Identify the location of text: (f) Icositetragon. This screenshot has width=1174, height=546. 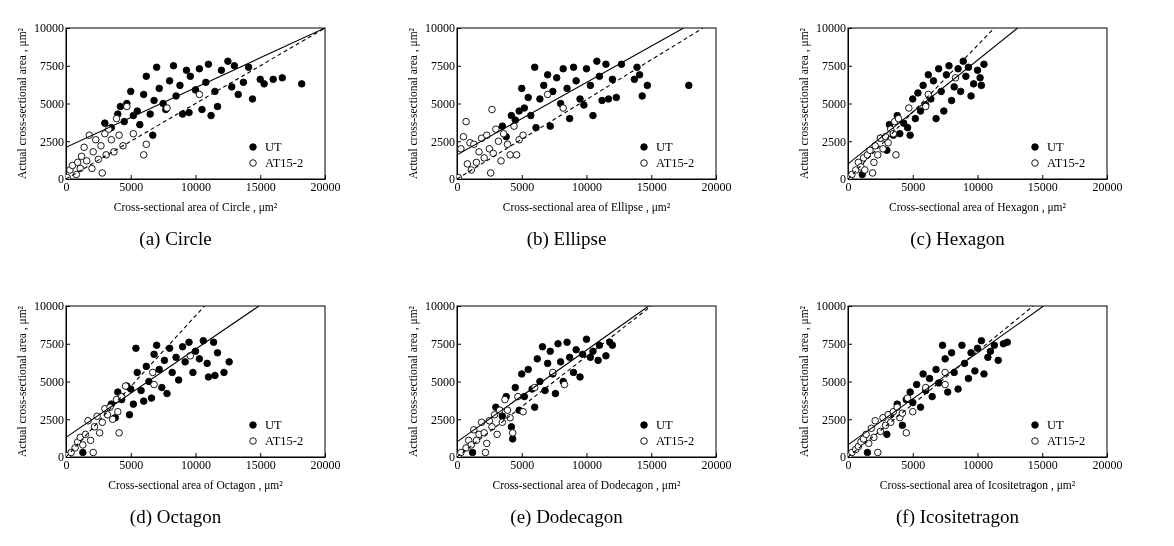
(958, 517).